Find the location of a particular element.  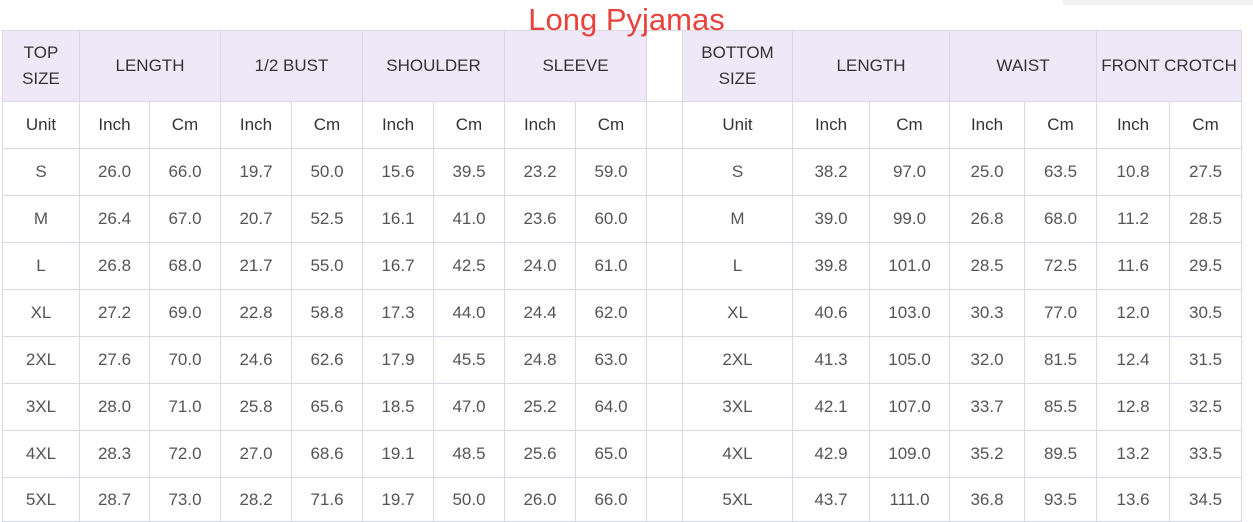

bottom-value-cell: 30.5 is located at coordinates (1206, 313).